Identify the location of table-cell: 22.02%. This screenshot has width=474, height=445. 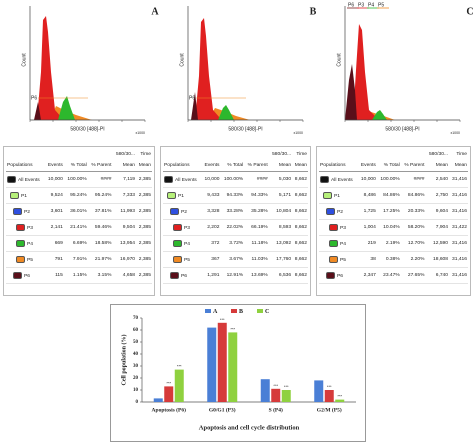
(232, 227).